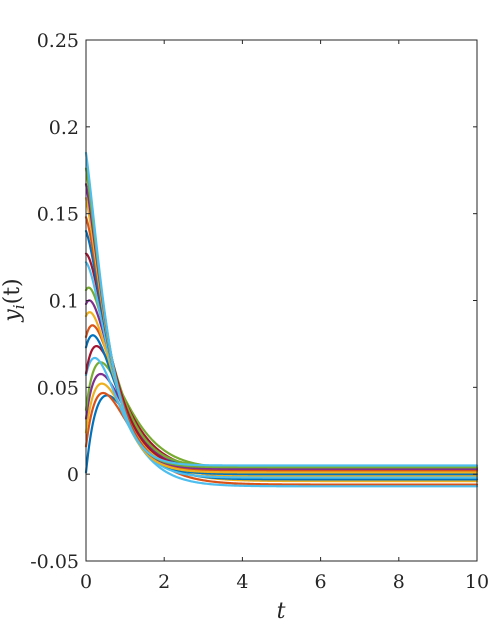  Describe the element at coordinates (58, 388) in the screenshot. I see `y-tick-label: 0.05` at that location.